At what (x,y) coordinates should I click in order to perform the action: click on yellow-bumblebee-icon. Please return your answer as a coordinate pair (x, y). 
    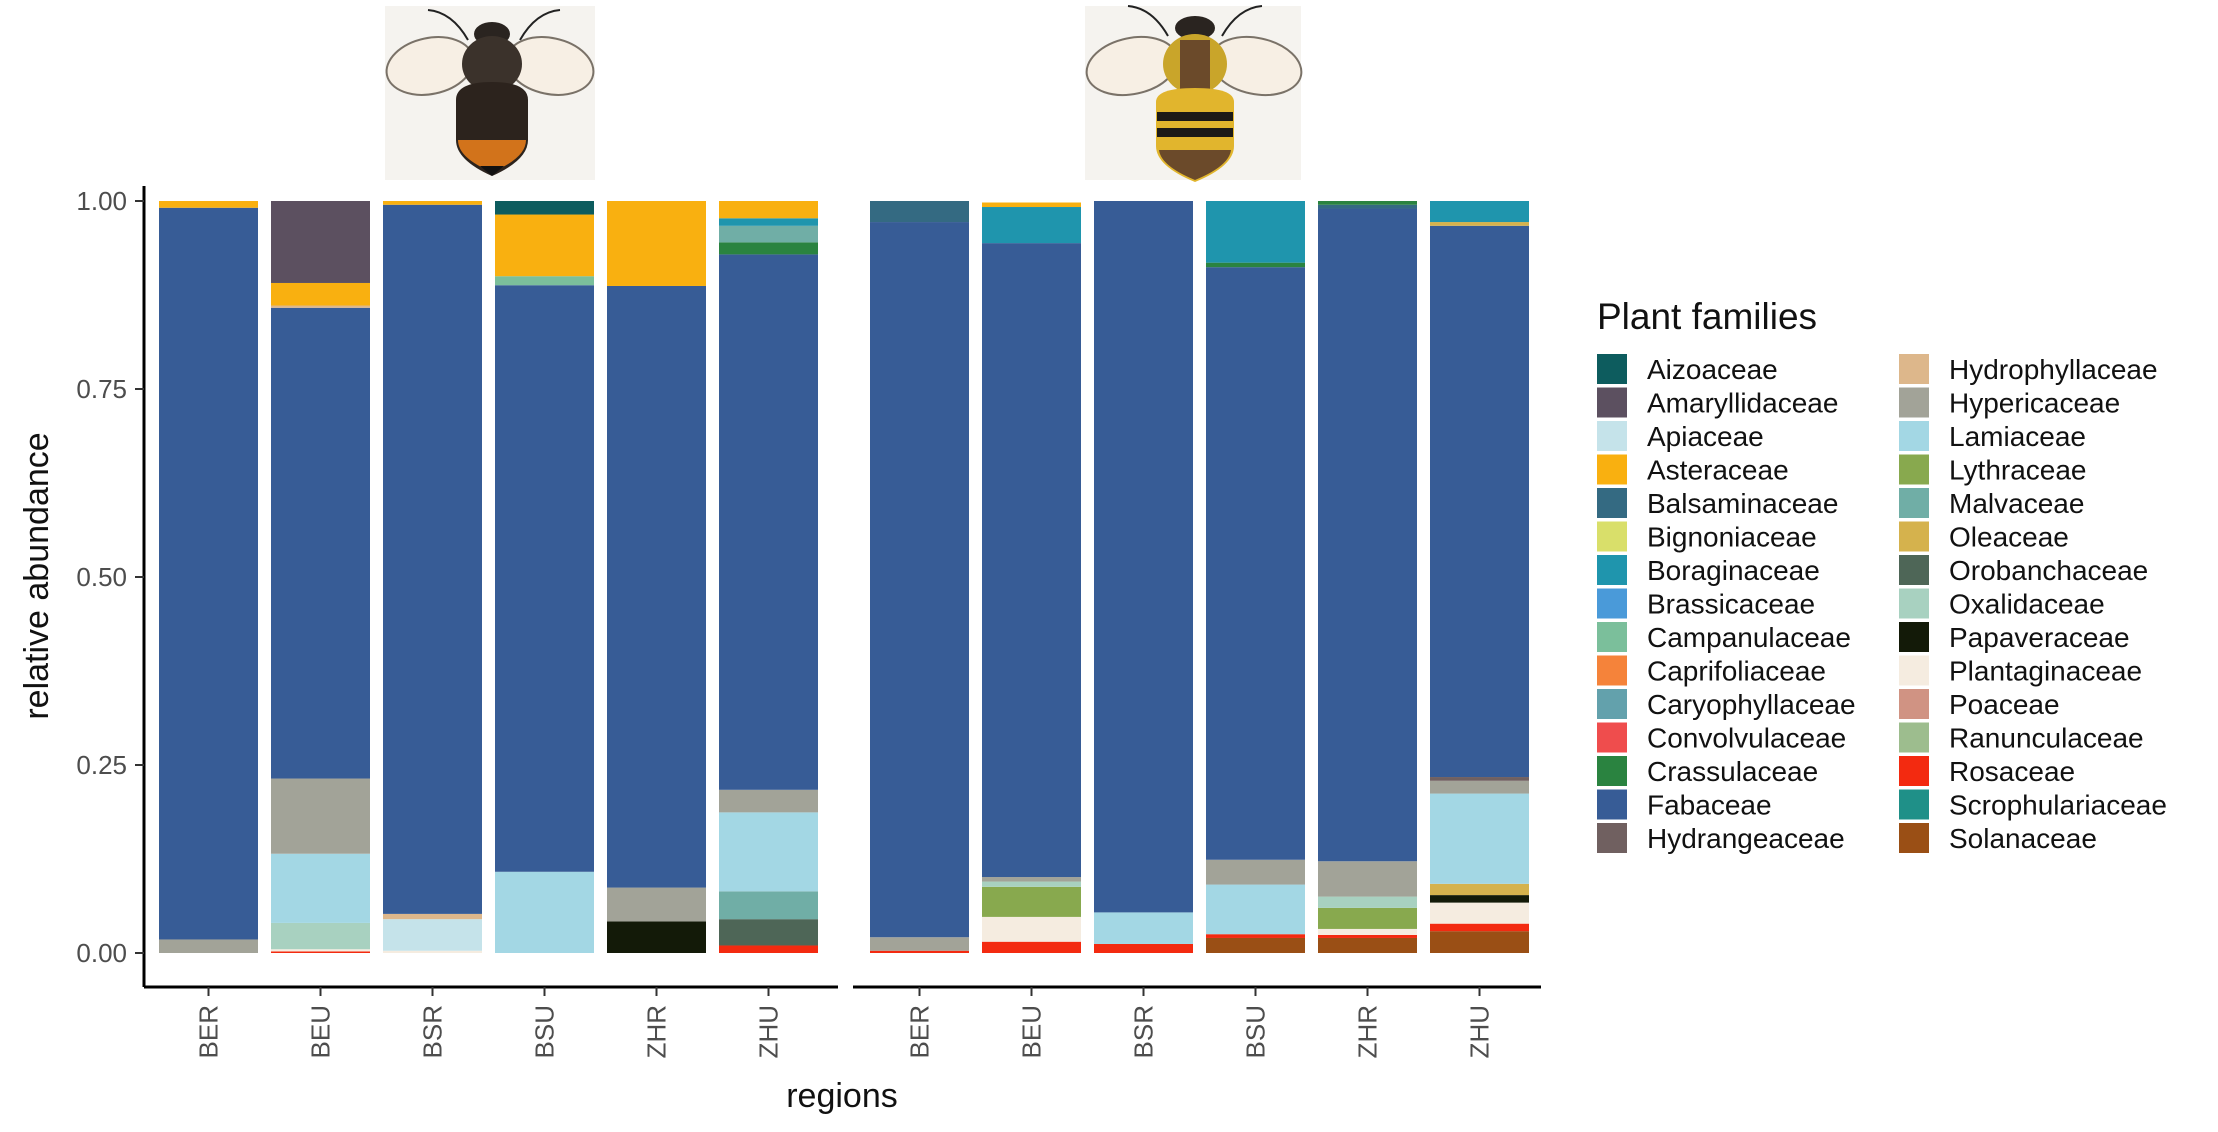
    Looking at the image, I should click on (1194, 93).